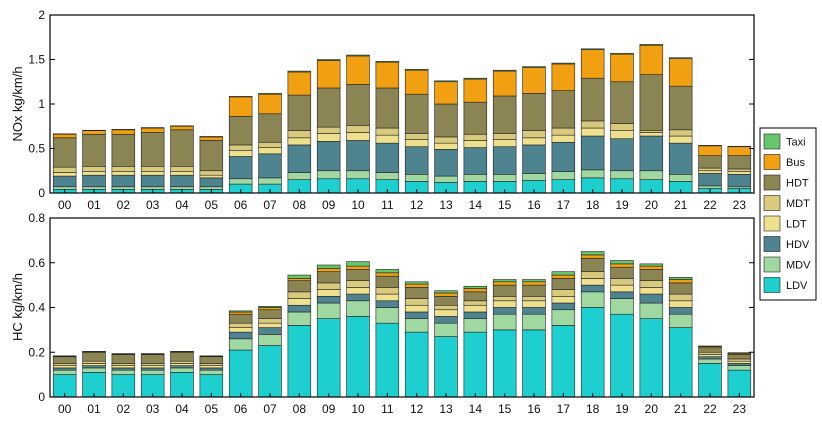 This screenshot has height=429, width=822. What do you see at coordinates (652, 409) in the screenshot?
I see `x-tick-label: 20` at bounding box center [652, 409].